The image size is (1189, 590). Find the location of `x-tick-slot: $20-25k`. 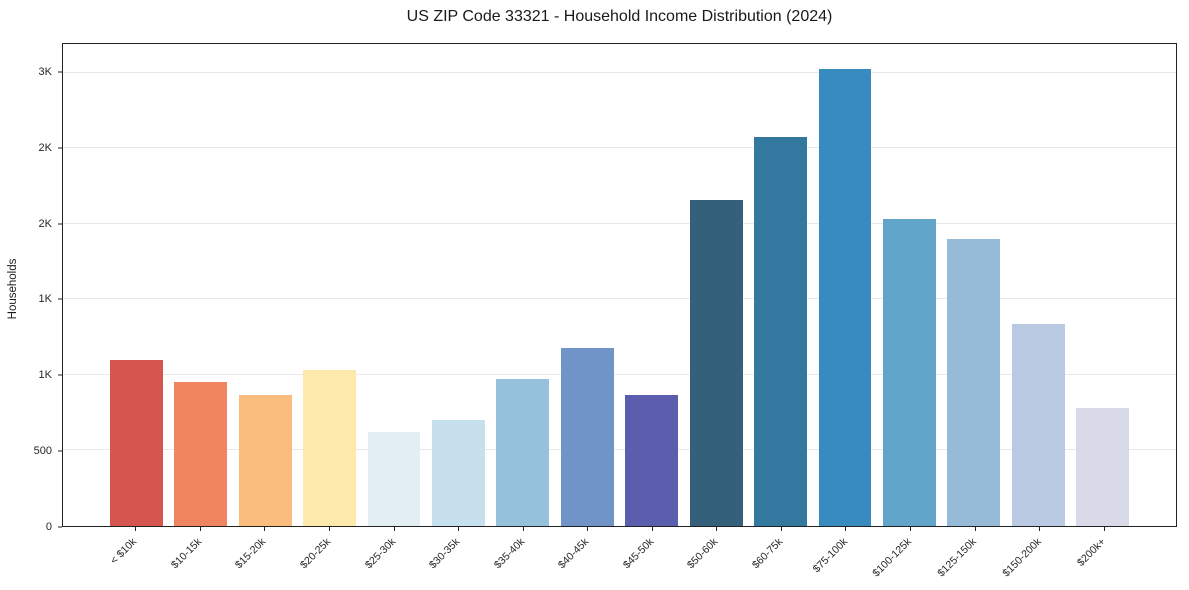

x-tick-slot: $20-25k is located at coordinates (329, 558).